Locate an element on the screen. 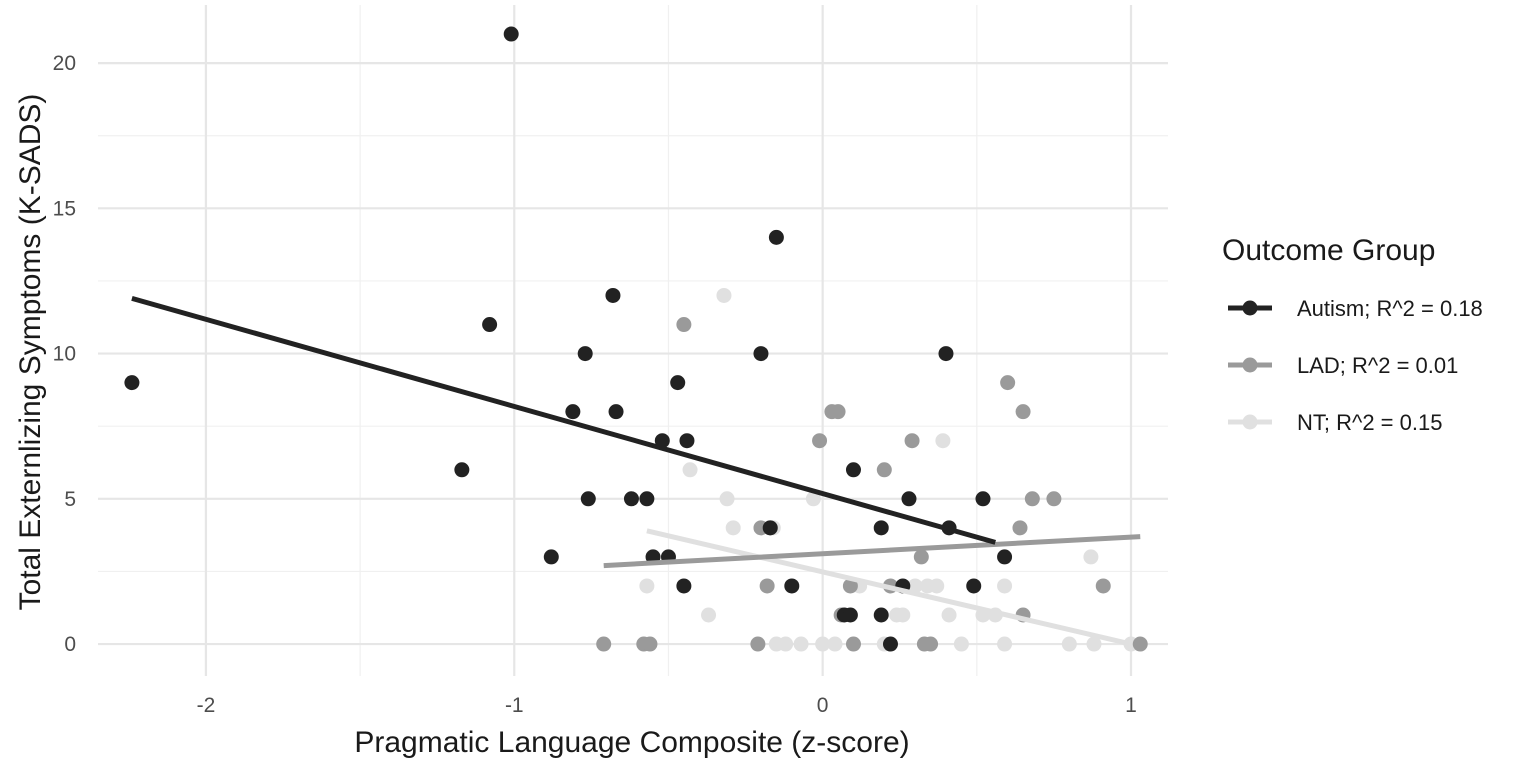  y-tick-label: 5 is located at coordinates (70, 499).